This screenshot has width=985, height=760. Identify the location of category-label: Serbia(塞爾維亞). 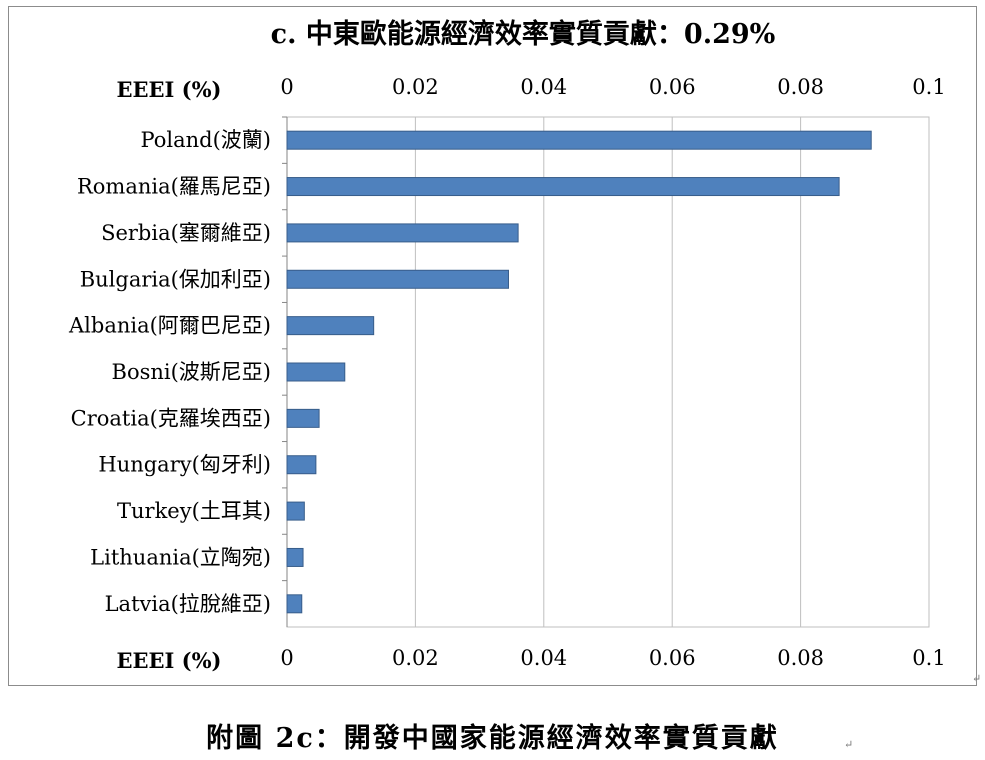
(186, 233).